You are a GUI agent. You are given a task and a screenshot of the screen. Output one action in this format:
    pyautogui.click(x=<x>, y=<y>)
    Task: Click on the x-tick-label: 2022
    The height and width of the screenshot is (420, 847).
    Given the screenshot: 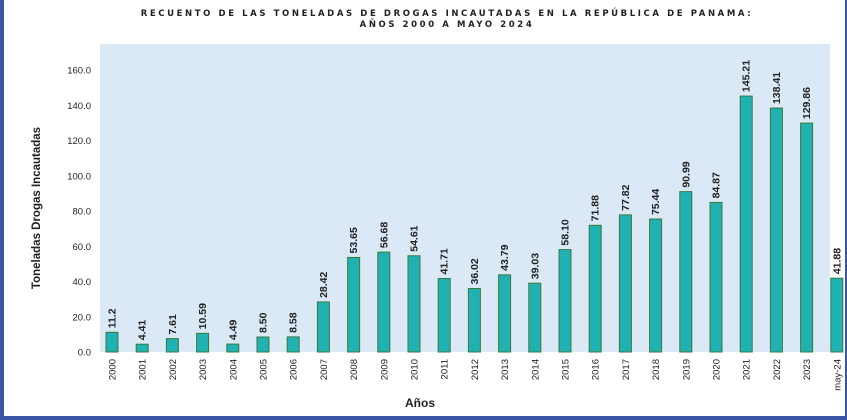 What is the action you would take?
    pyautogui.click(x=777, y=369)
    